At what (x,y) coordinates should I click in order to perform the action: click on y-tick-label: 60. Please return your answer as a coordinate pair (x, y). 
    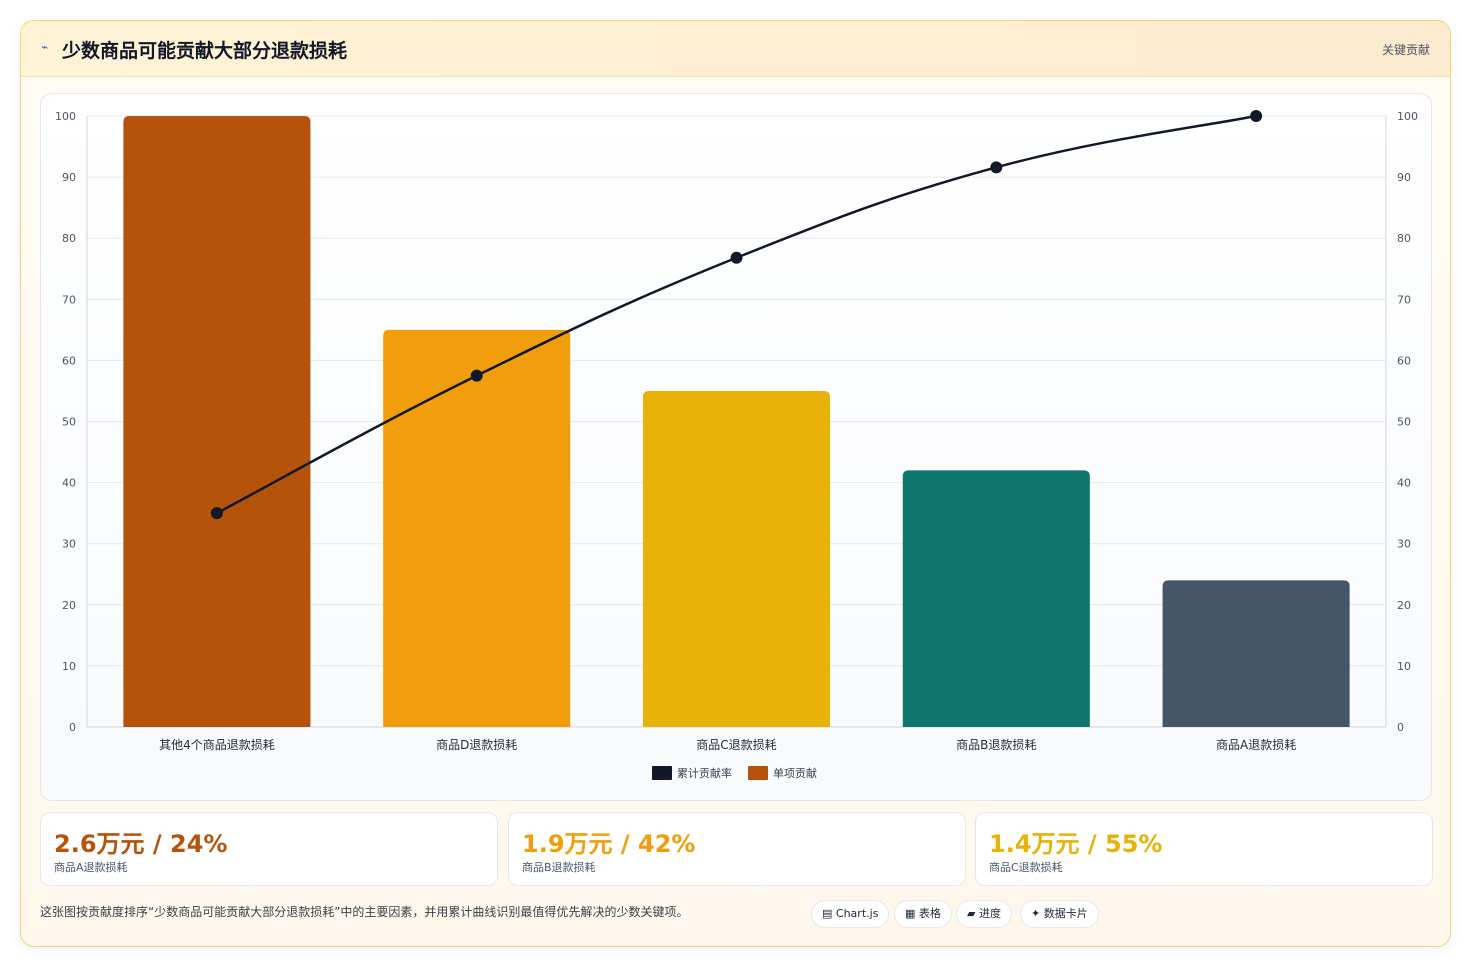
    Looking at the image, I should click on (69, 360).